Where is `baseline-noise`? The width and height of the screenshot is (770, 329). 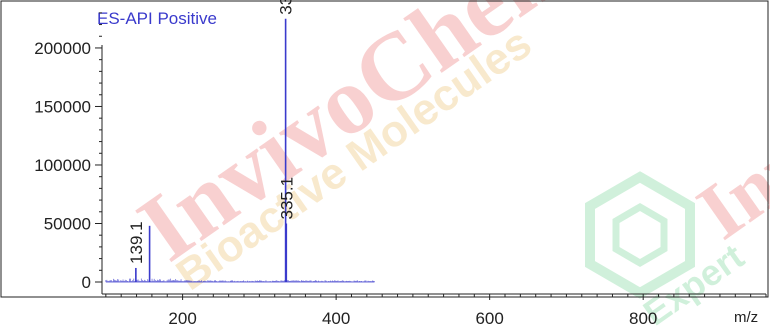 baseline-noise is located at coordinates (240, 280).